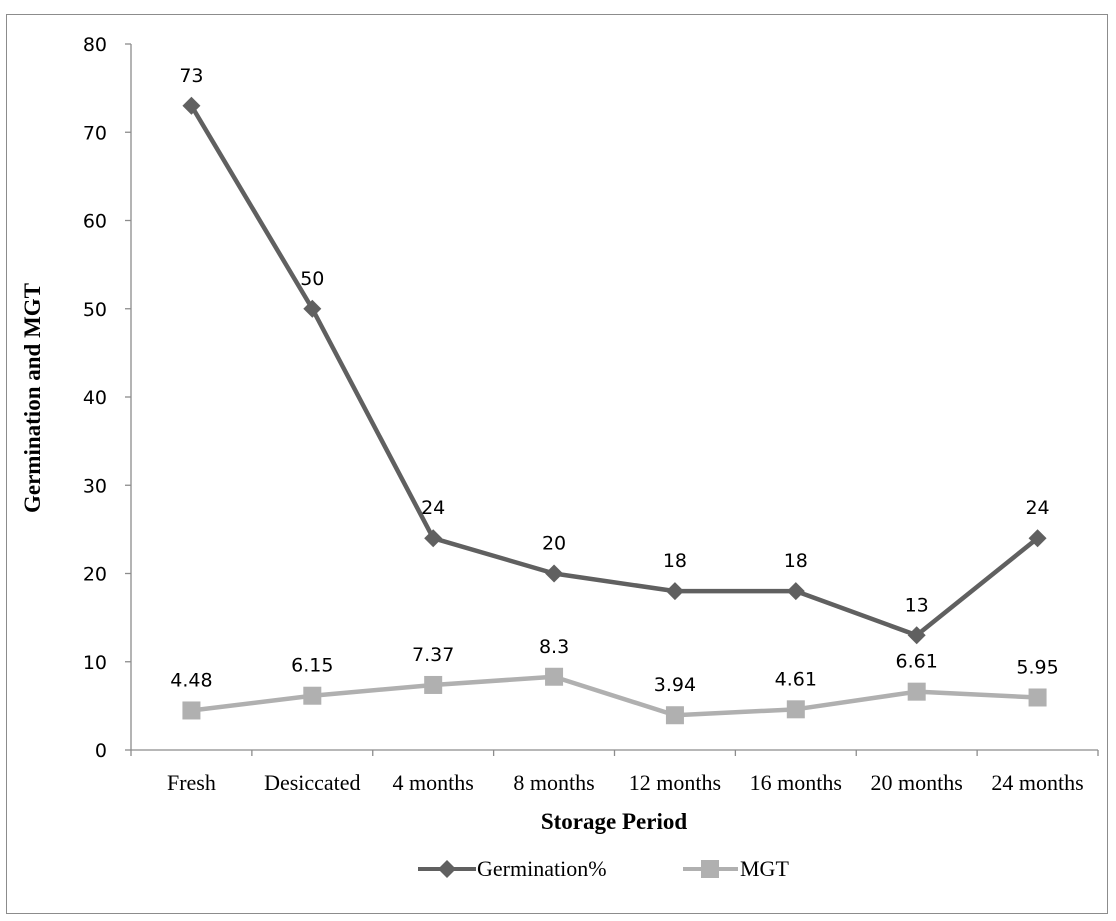 The width and height of the screenshot is (1116, 921). I want to click on legend-item-germination: Germination%, so click(512, 868).